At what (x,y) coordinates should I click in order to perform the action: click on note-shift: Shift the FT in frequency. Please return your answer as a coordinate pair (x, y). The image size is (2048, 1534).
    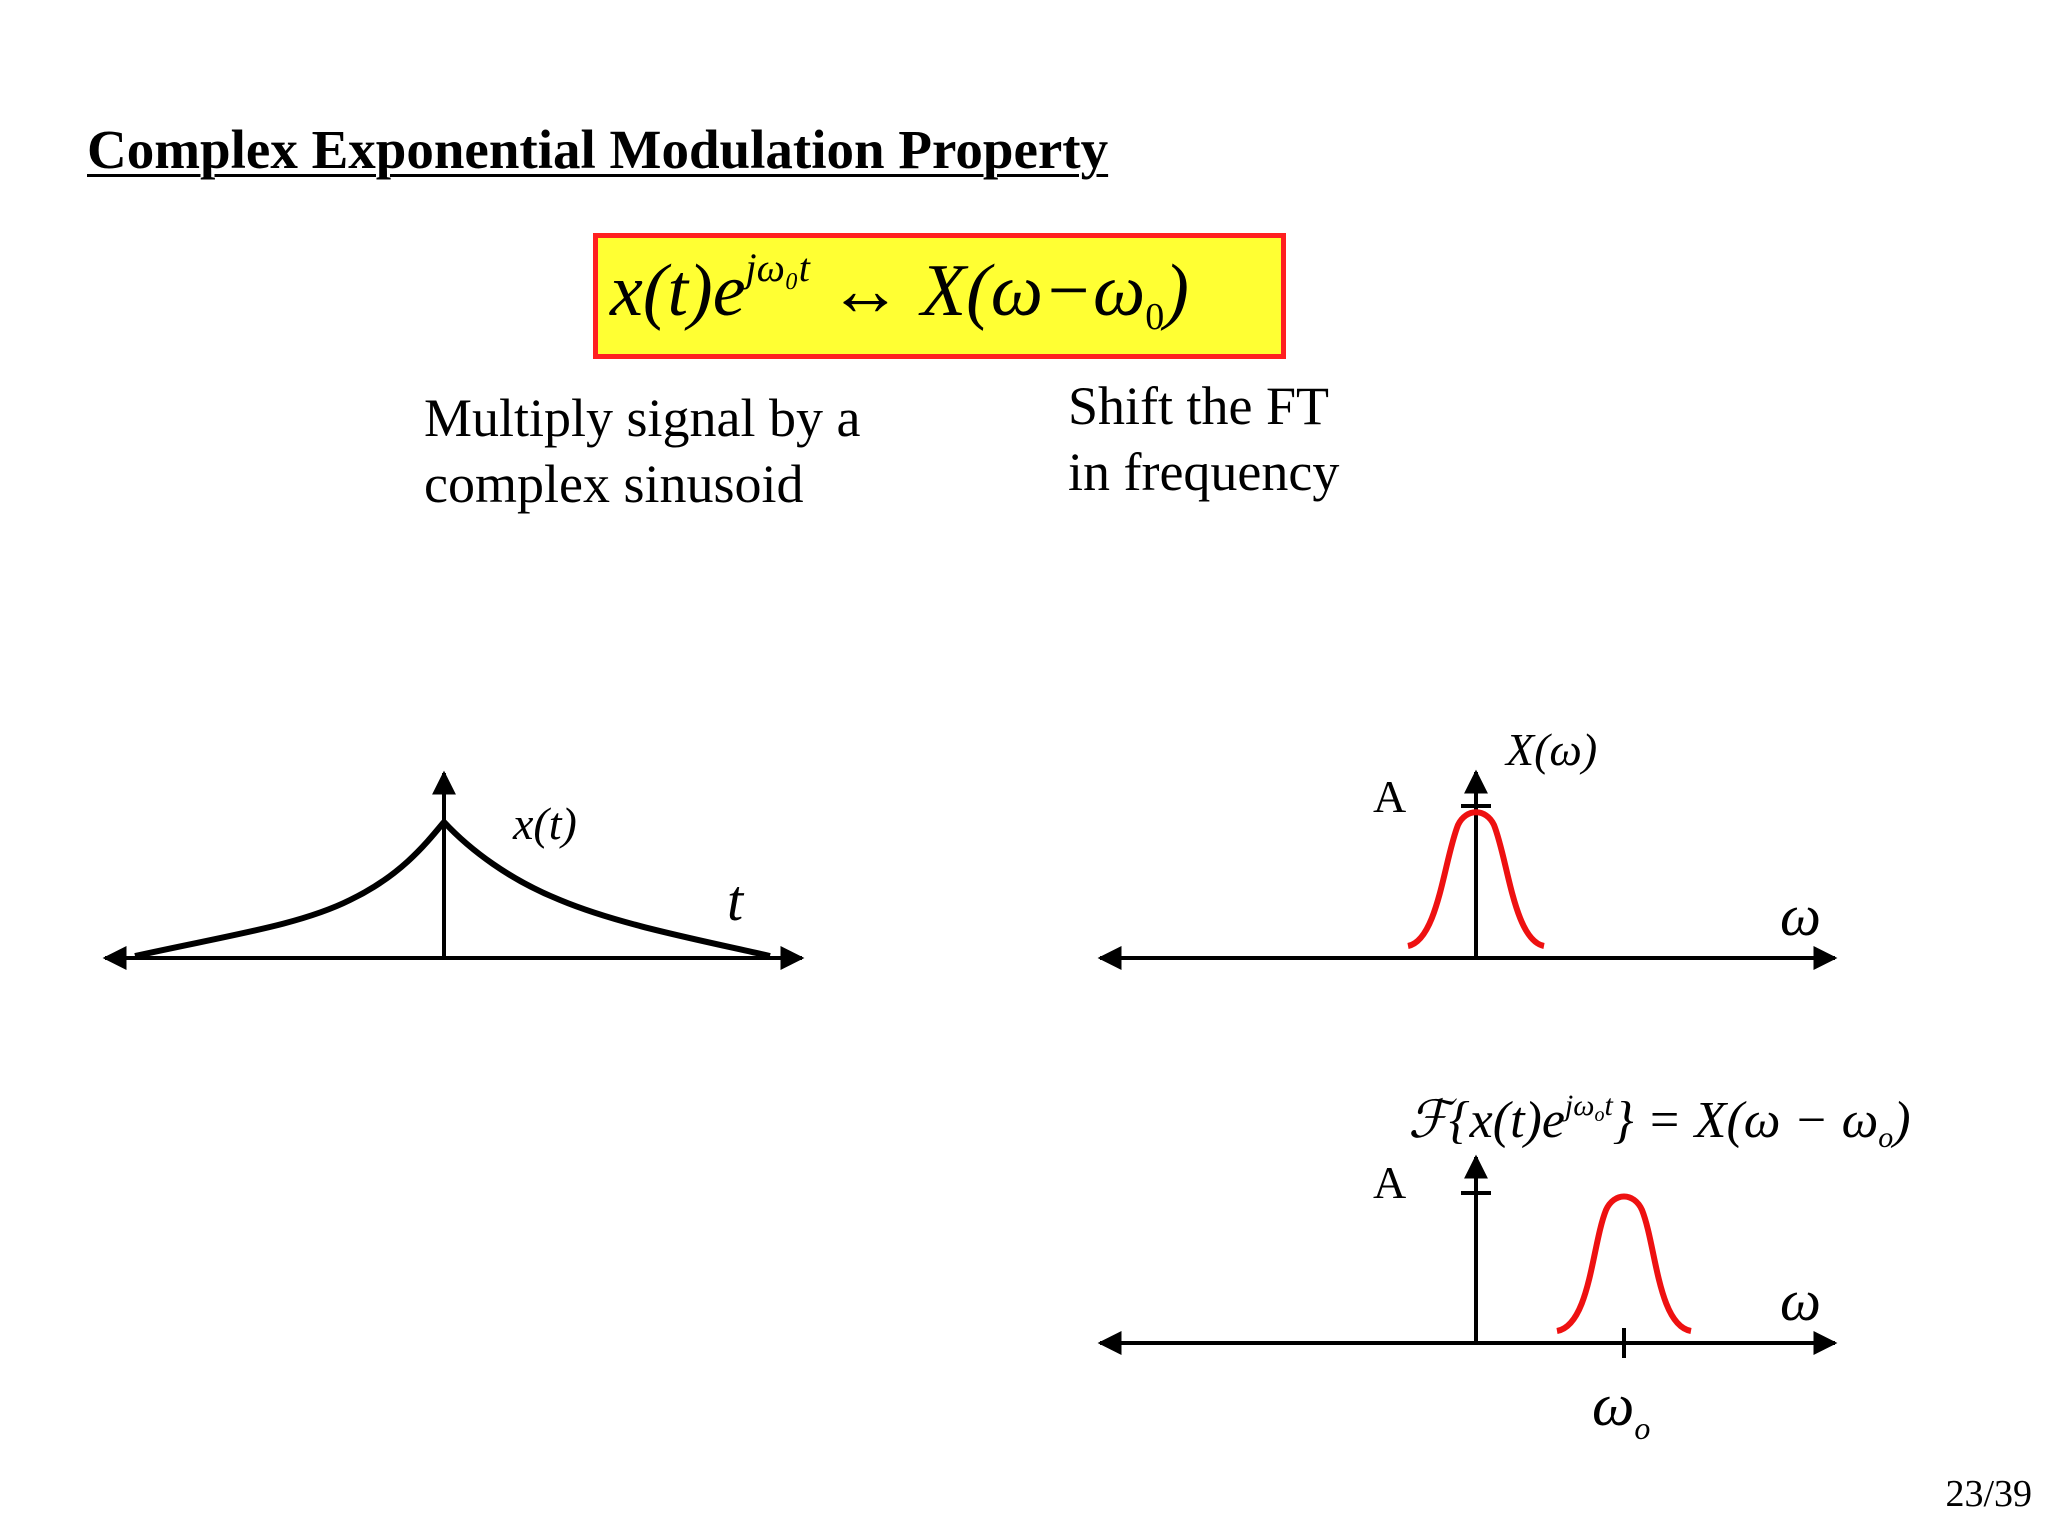
    Looking at the image, I should click on (1204, 439).